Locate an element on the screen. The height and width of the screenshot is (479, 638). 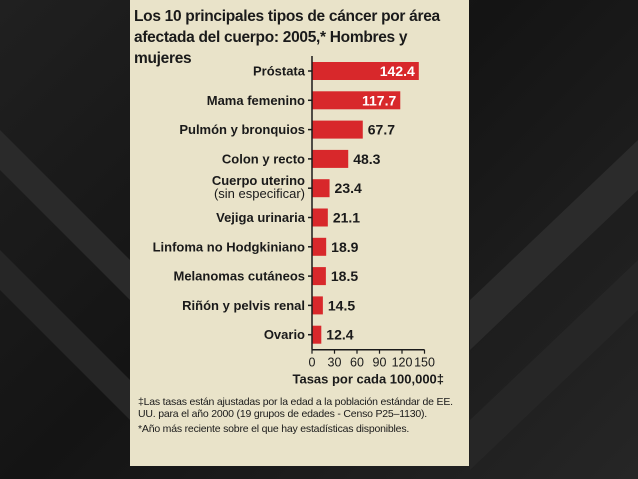
value-label-8: 18.5 is located at coordinates (344, 276).